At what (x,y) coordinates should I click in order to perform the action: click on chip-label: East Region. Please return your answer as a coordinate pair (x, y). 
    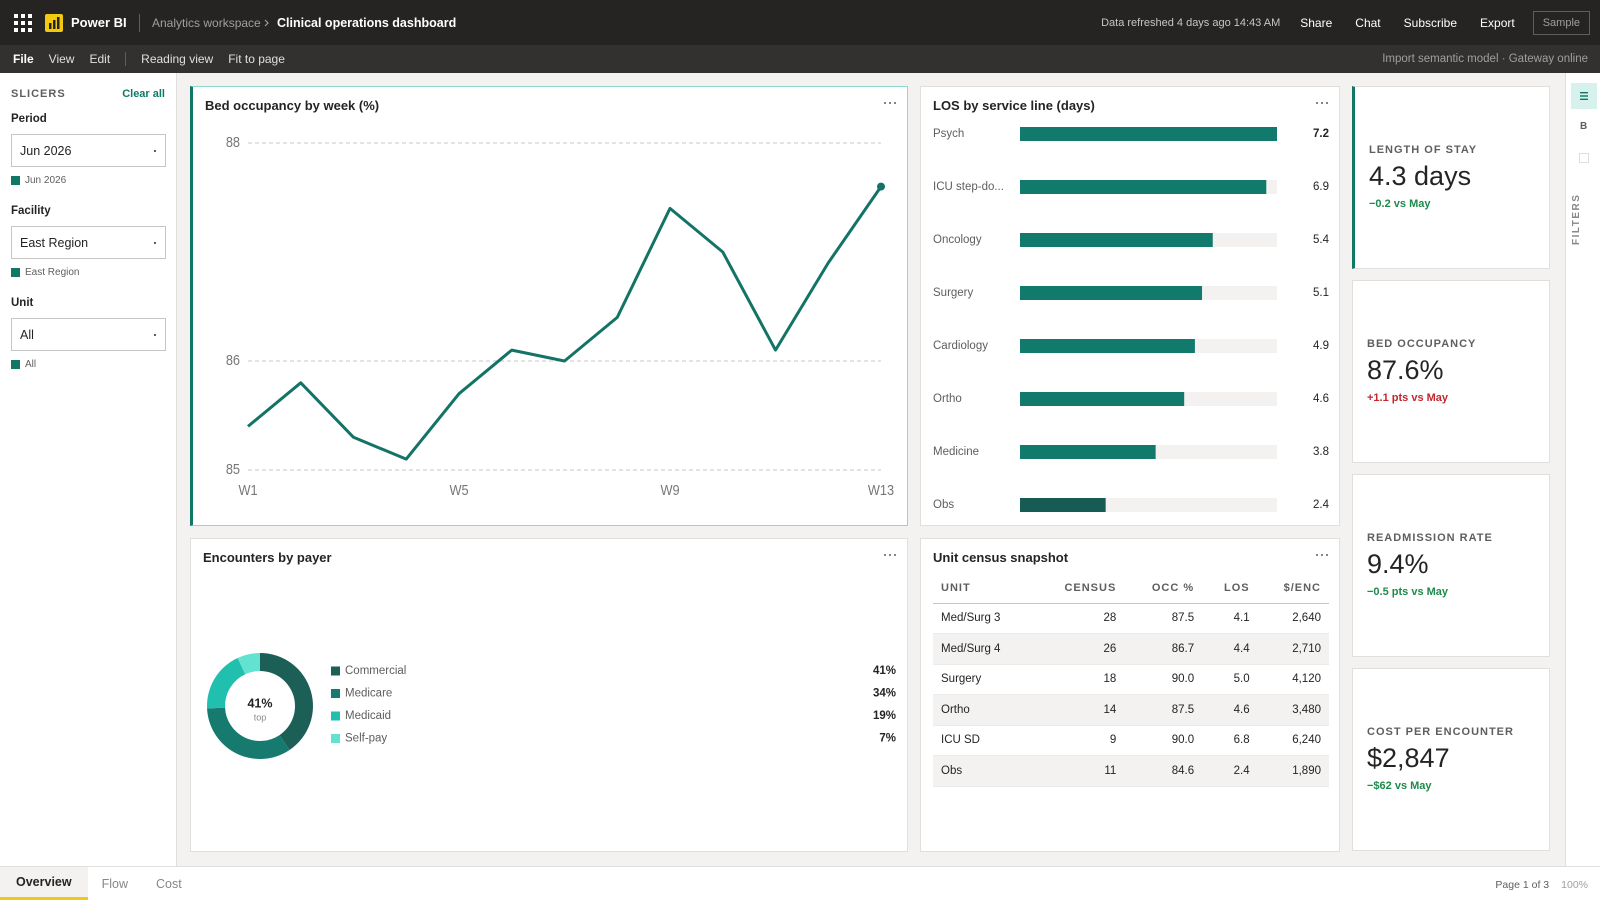
    Looking at the image, I should click on (52, 272).